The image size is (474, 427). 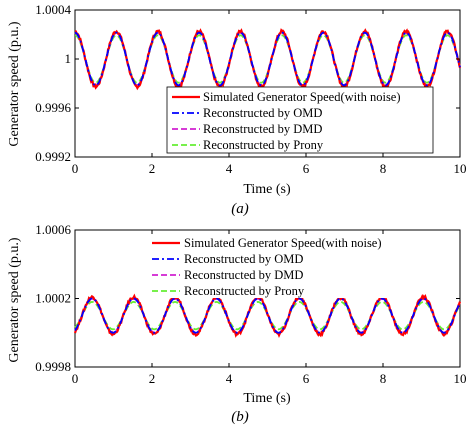 I want to click on panel-caption: (b), so click(x=240, y=417).